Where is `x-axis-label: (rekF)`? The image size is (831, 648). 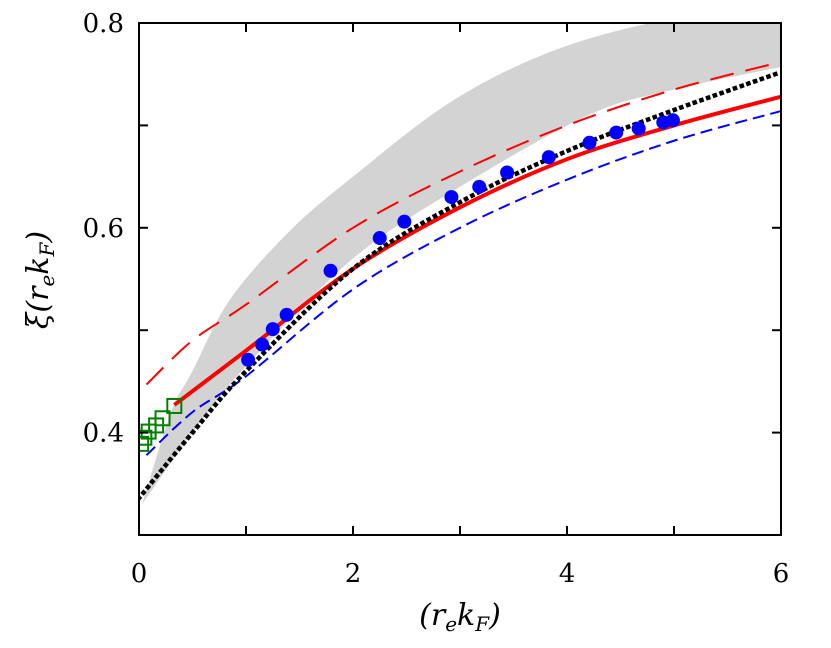
x-axis-label: (rekF) is located at coordinates (460, 617).